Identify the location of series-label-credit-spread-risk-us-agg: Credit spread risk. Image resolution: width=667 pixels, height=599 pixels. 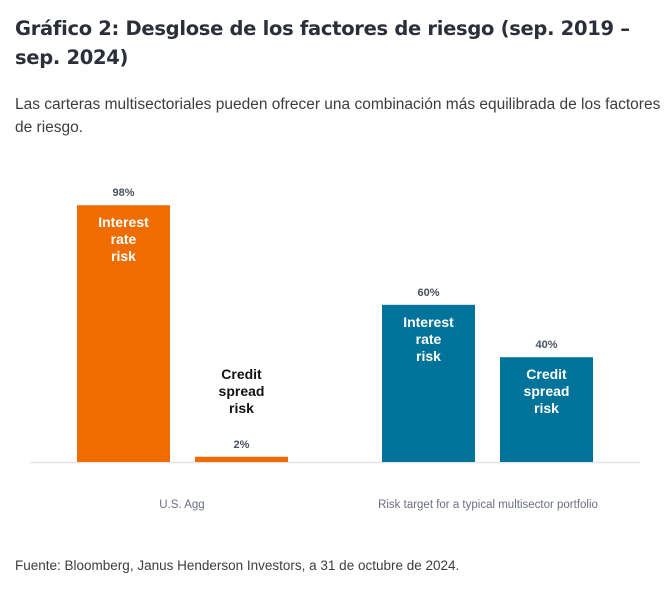
(242, 391).